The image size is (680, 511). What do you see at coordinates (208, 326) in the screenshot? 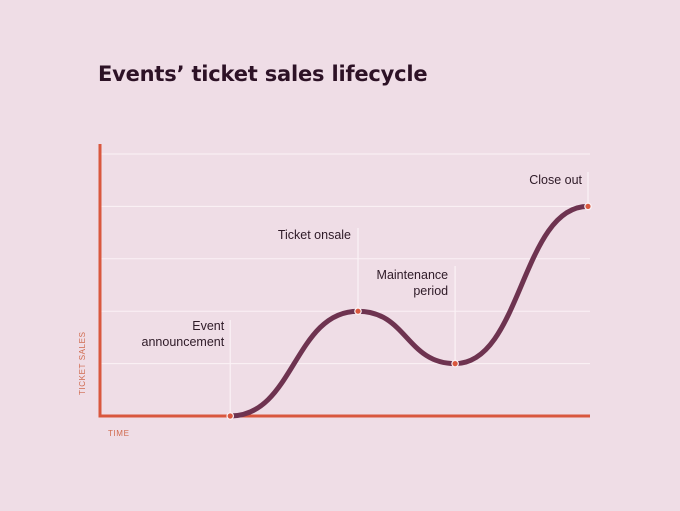
I see `annotation-line: Event` at bounding box center [208, 326].